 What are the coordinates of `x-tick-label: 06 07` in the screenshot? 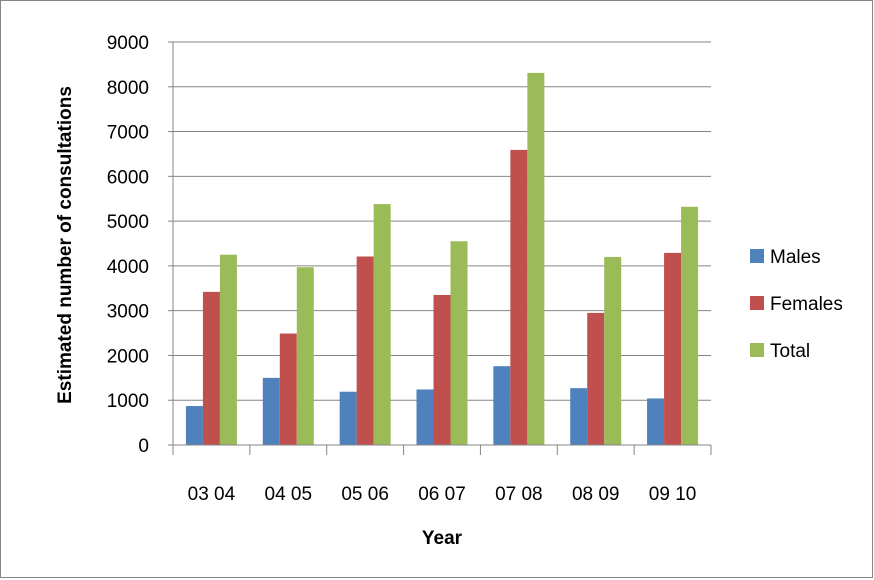 It's located at (442, 494).